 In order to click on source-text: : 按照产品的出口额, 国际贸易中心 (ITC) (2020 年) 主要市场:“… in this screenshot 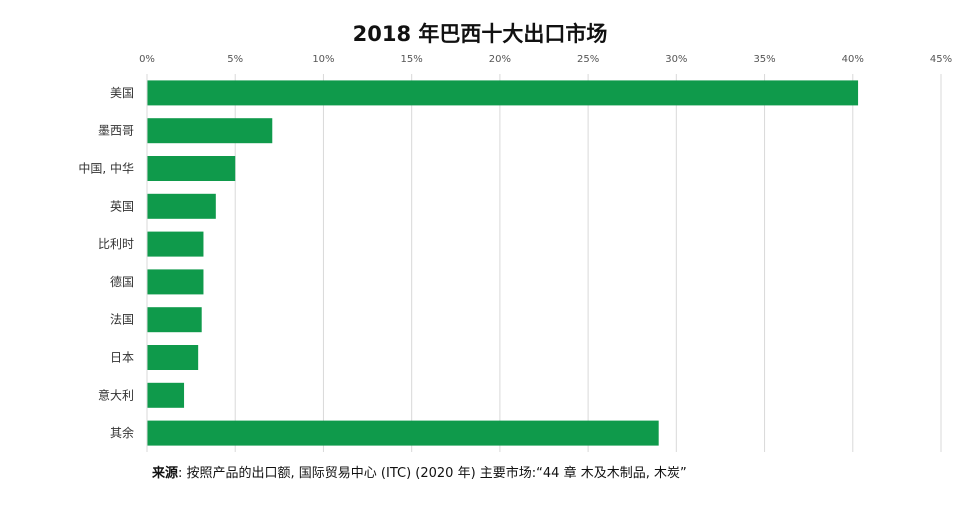, I will do `click(432, 473)`.